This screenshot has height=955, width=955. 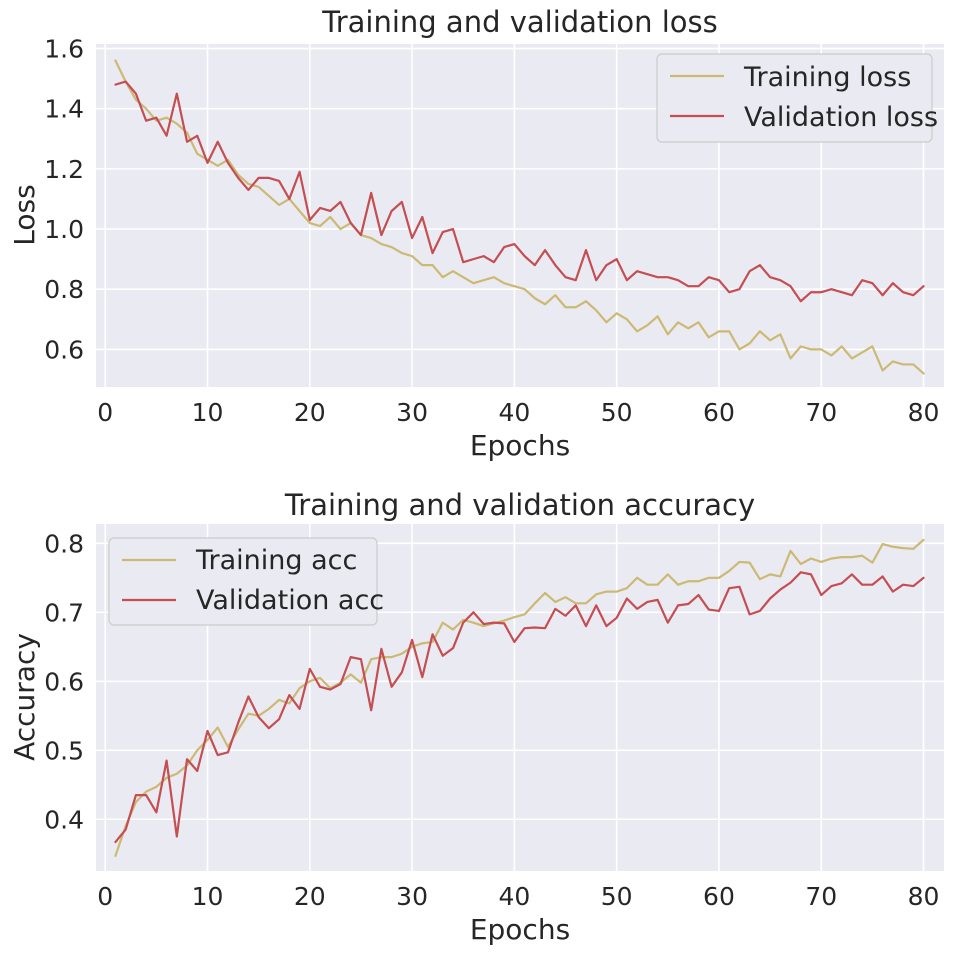 I want to click on loss-x-tick-label: 20, so click(x=310, y=412).